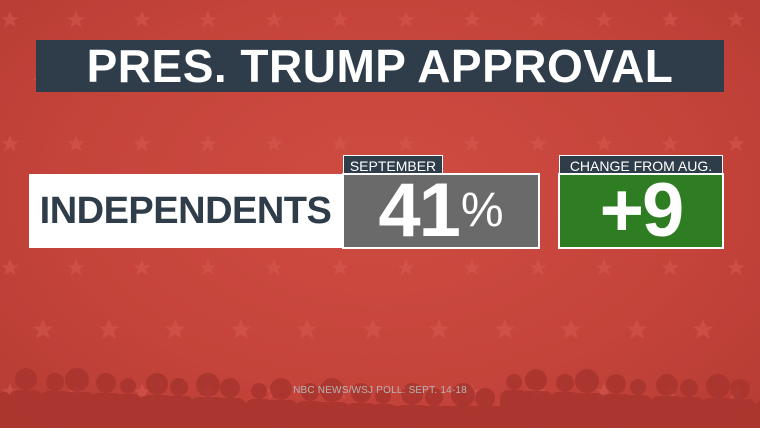 This screenshot has height=428, width=760. I want to click on group-label: INDEPENDENTS, so click(185, 210).